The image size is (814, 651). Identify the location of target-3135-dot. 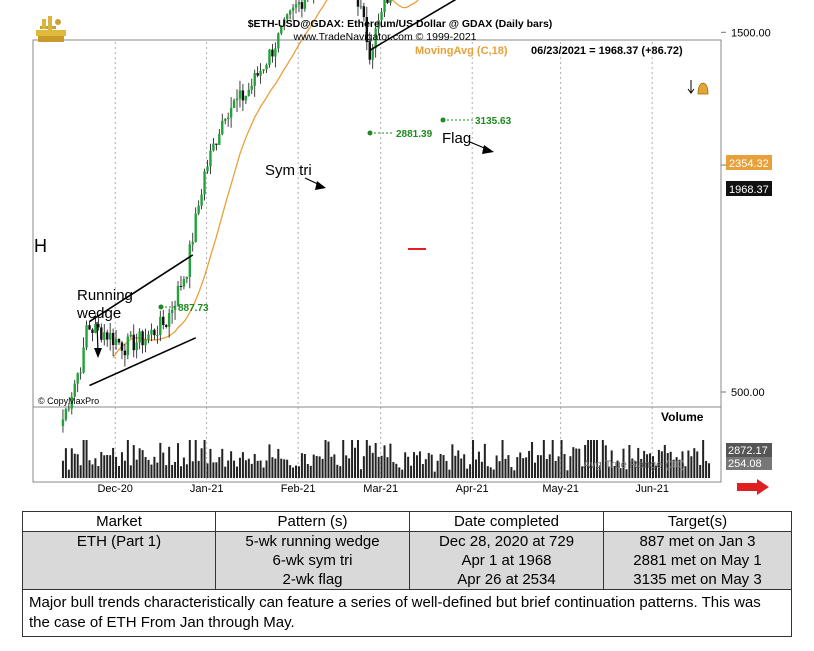
(443, 120).